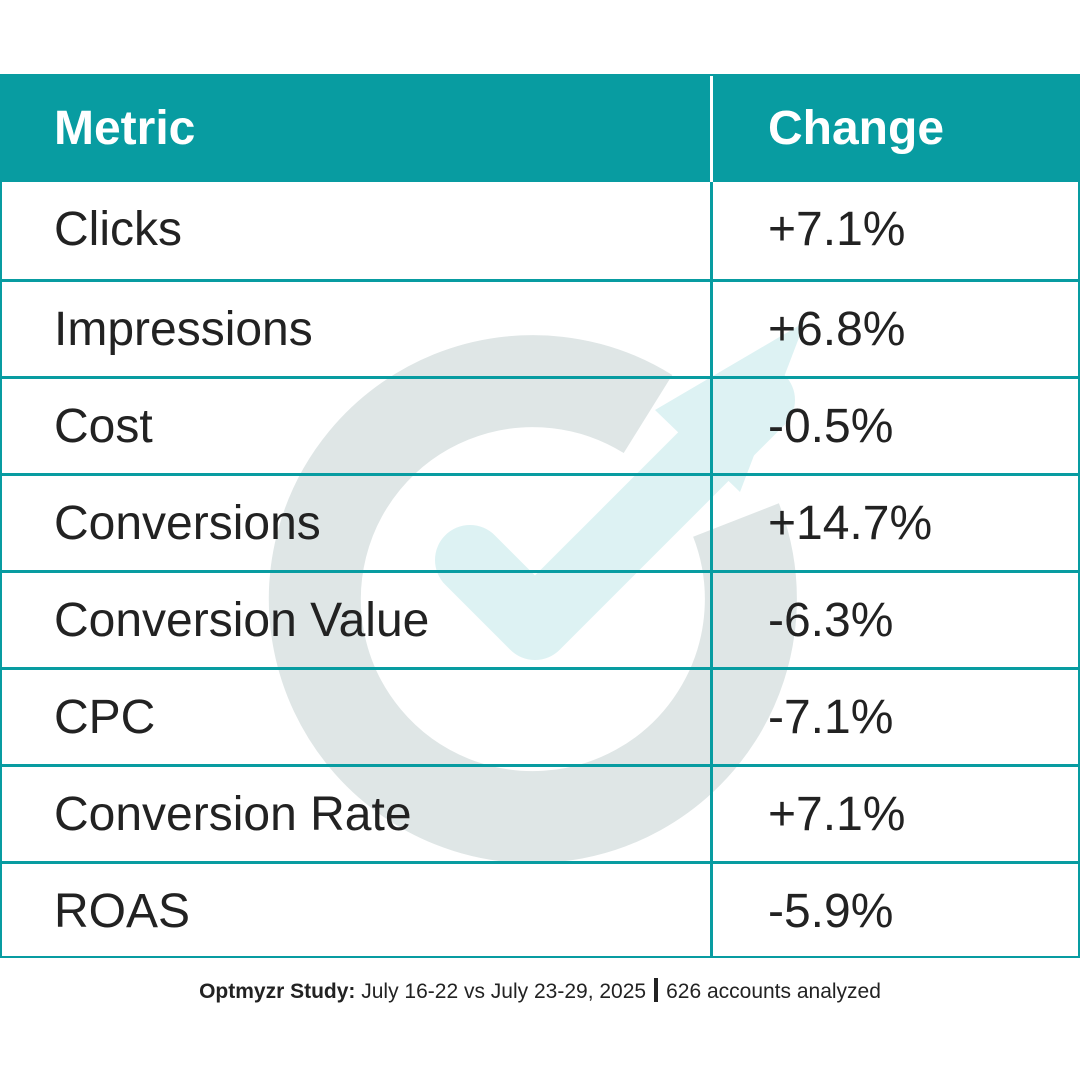 This screenshot has width=1080, height=1080. I want to click on metric-name: CPC, so click(105, 717).